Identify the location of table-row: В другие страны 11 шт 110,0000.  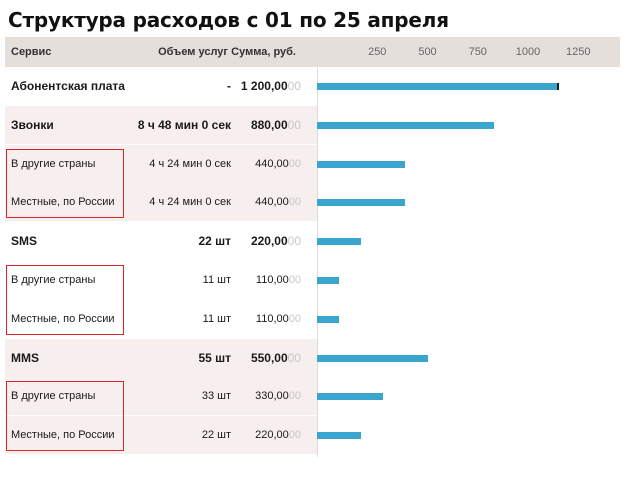
(161, 280).